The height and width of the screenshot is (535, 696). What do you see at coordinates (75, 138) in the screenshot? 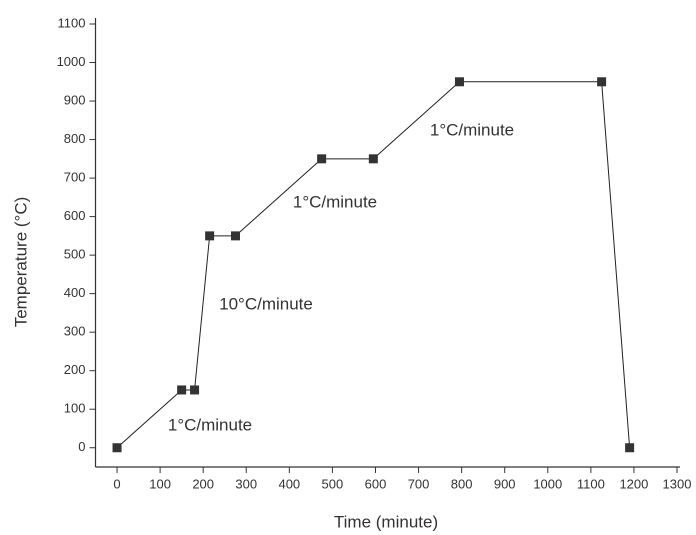
I see `y-tick-label: 800` at bounding box center [75, 138].